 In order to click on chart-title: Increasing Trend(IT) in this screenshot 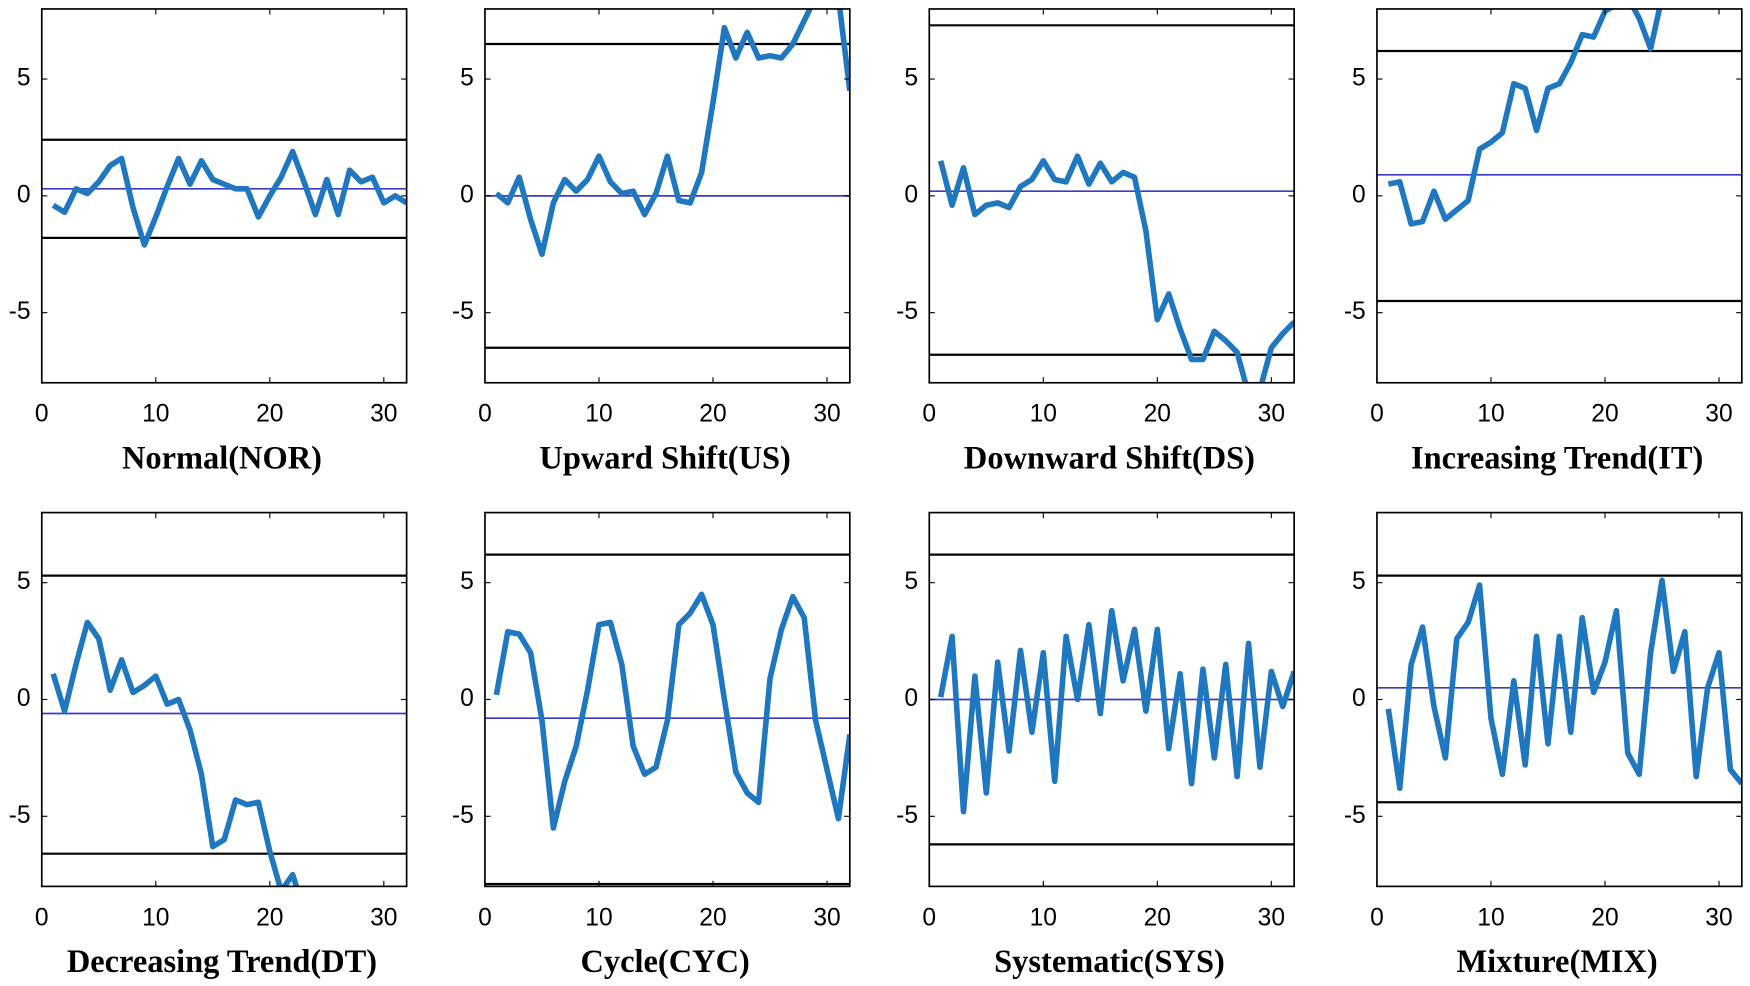, I will do `click(1557, 459)`.